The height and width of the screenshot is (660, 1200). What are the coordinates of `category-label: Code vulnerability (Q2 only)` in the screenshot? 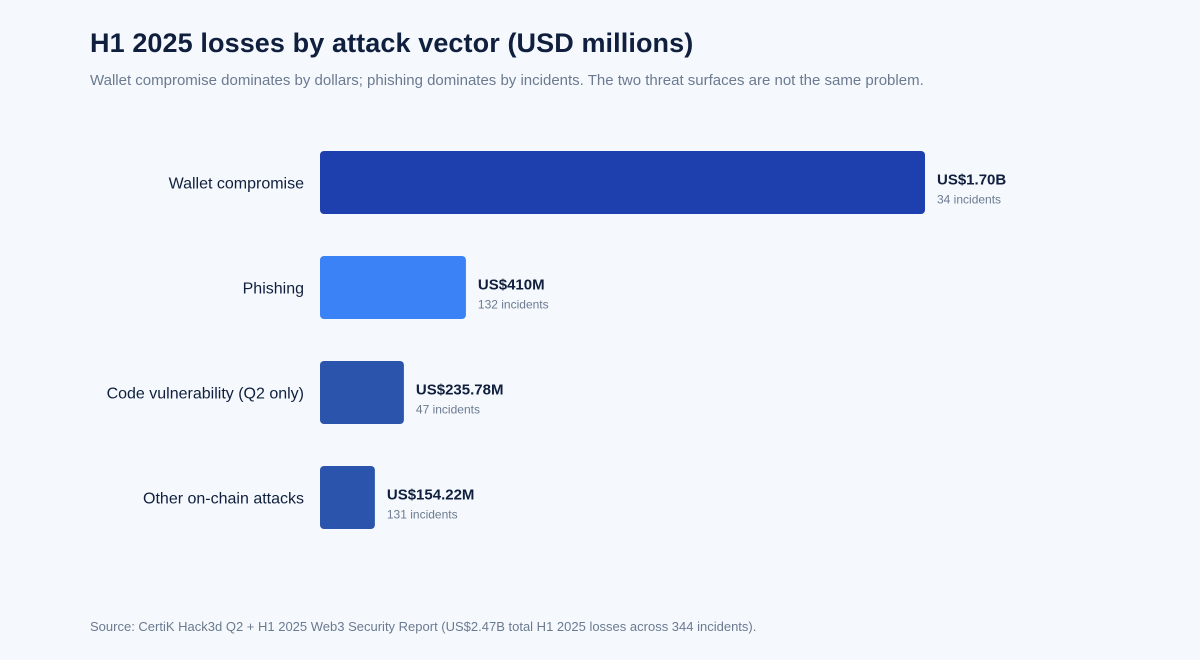 It's located at (205, 394).